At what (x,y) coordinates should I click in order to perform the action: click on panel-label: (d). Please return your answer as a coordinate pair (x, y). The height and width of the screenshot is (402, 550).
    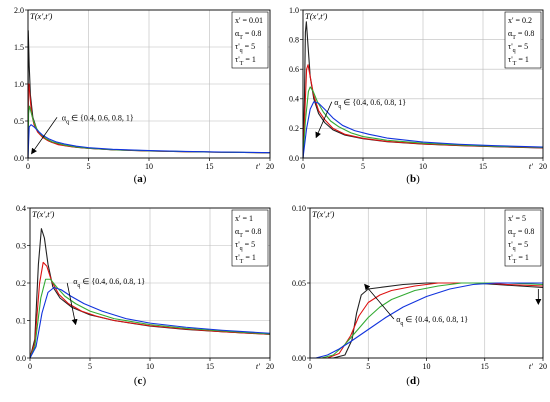
    Looking at the image, I should click on (413, 381).